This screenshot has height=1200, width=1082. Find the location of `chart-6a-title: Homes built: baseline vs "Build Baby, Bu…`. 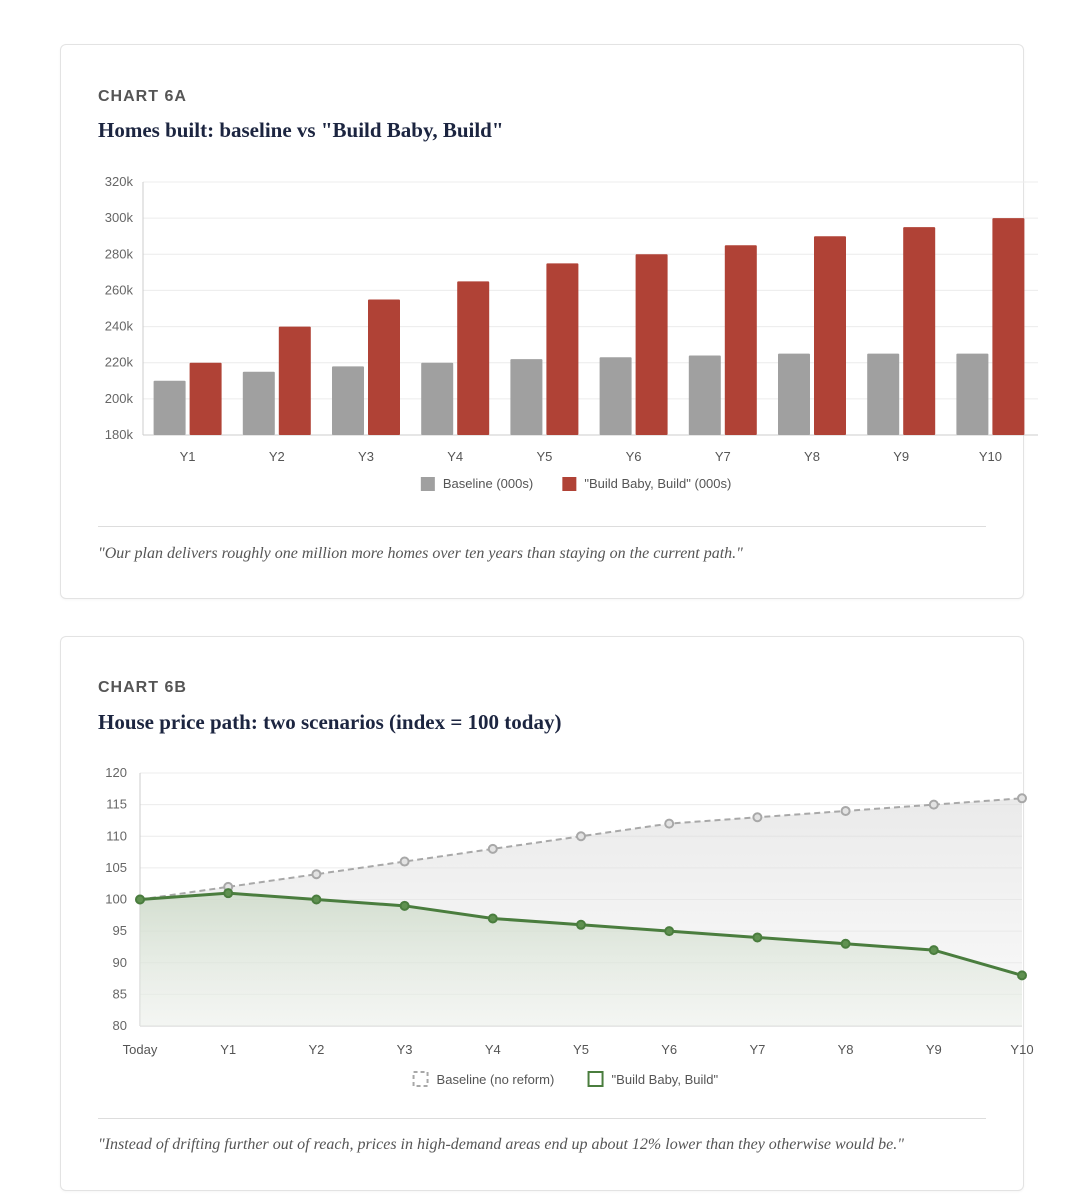

chart-6a-title: Homes built: baseline vs "Build Baby, Bu… is located at coordinates (301, 130).